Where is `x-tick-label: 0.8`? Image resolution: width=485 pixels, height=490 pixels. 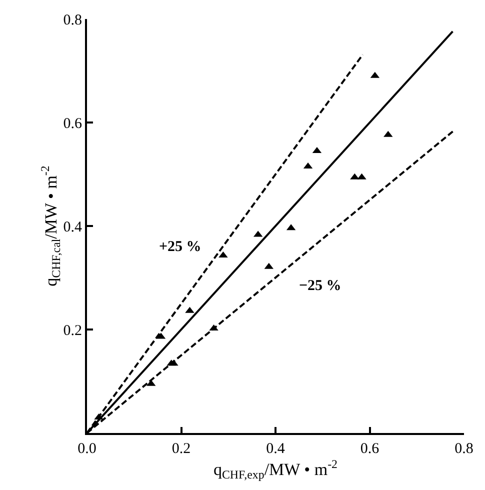 x-tick-label: 0.8 is located at coordinates (464, 449).